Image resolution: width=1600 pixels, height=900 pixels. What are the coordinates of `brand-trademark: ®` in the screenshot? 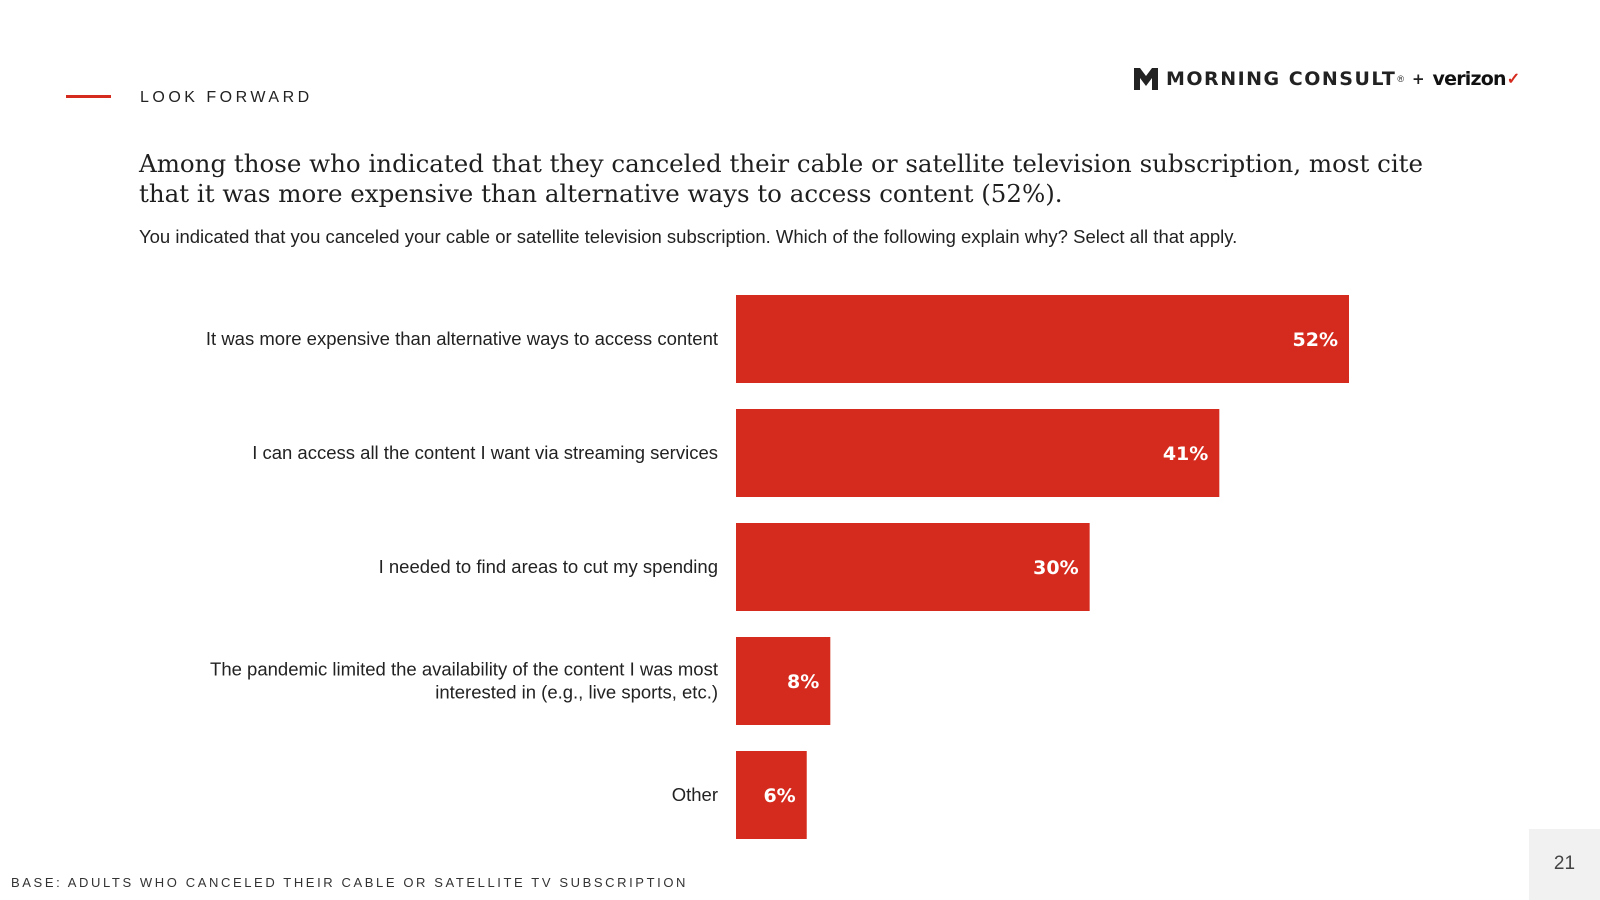 It's located at (1400, 79).